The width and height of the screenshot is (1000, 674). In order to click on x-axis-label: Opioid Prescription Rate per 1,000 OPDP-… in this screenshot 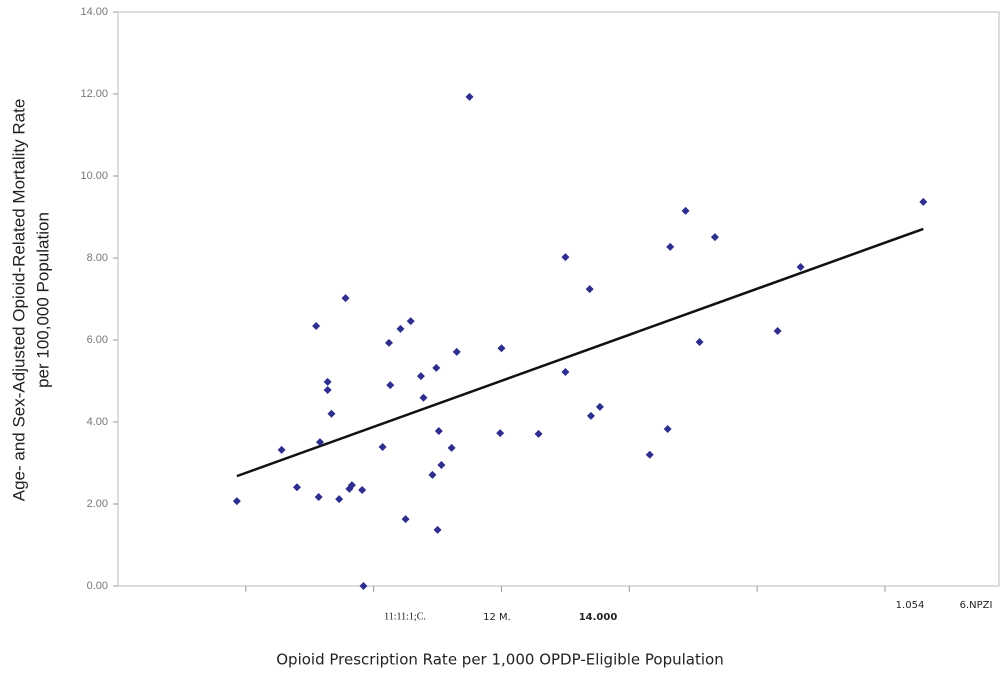, I will do `click(499, 660)`.